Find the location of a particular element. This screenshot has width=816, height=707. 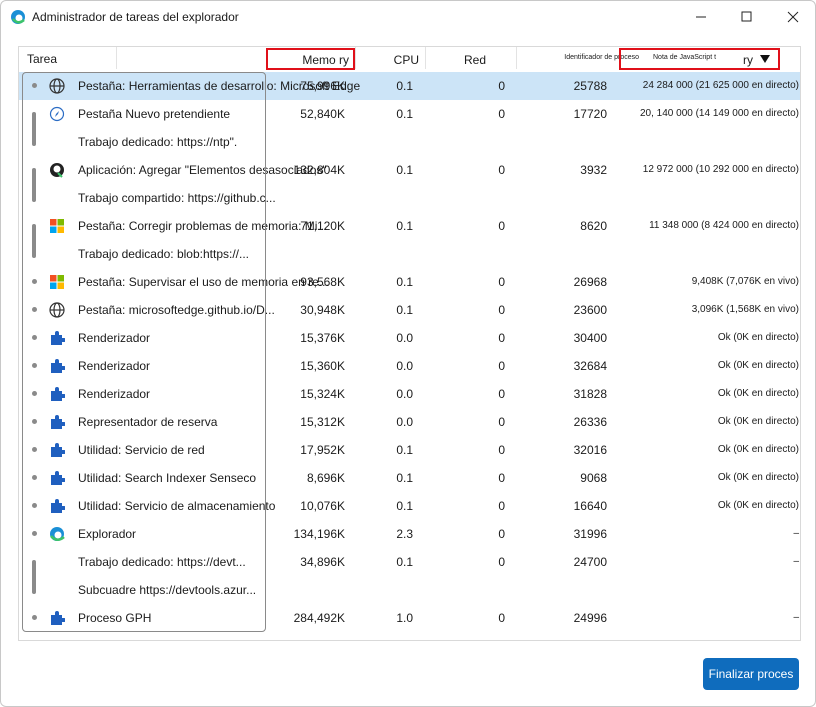

cell-memory: 15,376K is located at coordinates (322, 338).